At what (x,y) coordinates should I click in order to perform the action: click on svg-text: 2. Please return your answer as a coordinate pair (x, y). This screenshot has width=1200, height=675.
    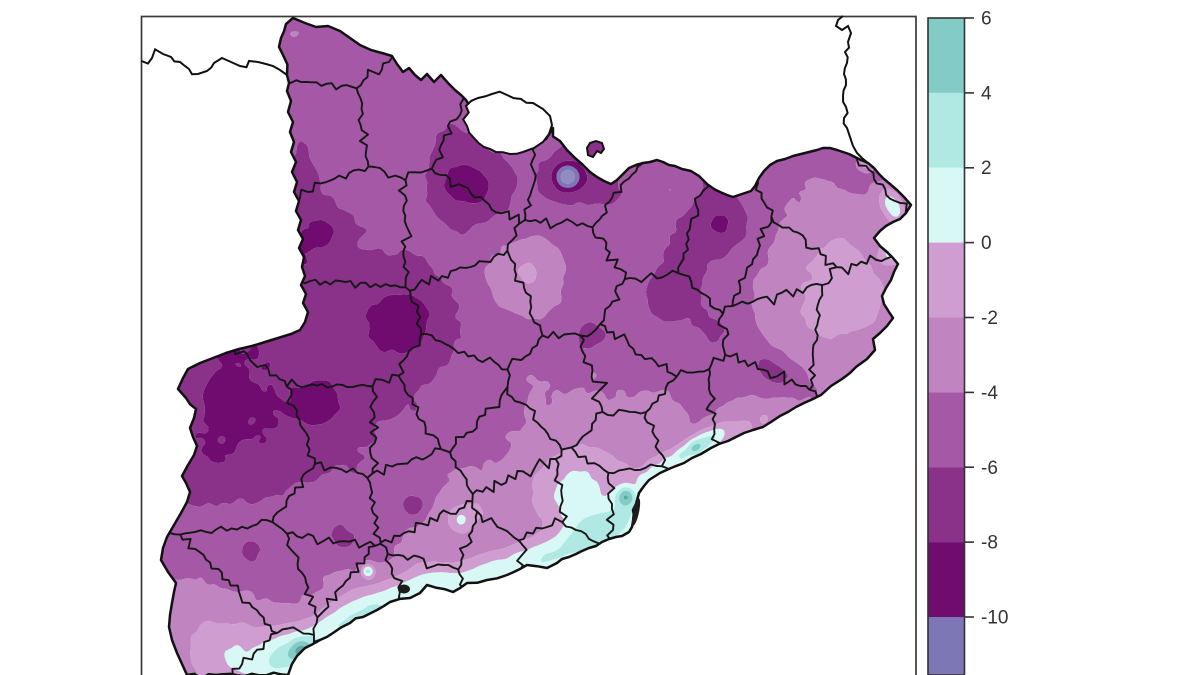
    Looking at the image, I should click on (986, 168).